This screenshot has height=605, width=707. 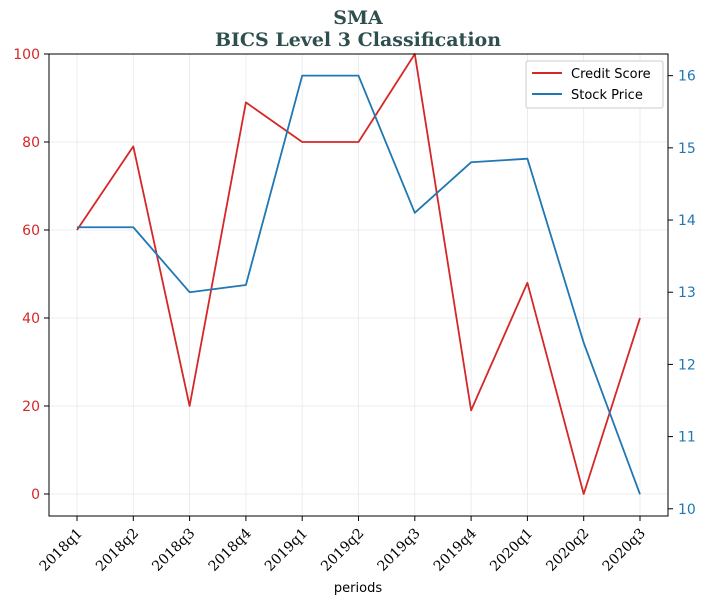 I want to click on legend: Credit Score Stock Price, so click(x=594, y=84).